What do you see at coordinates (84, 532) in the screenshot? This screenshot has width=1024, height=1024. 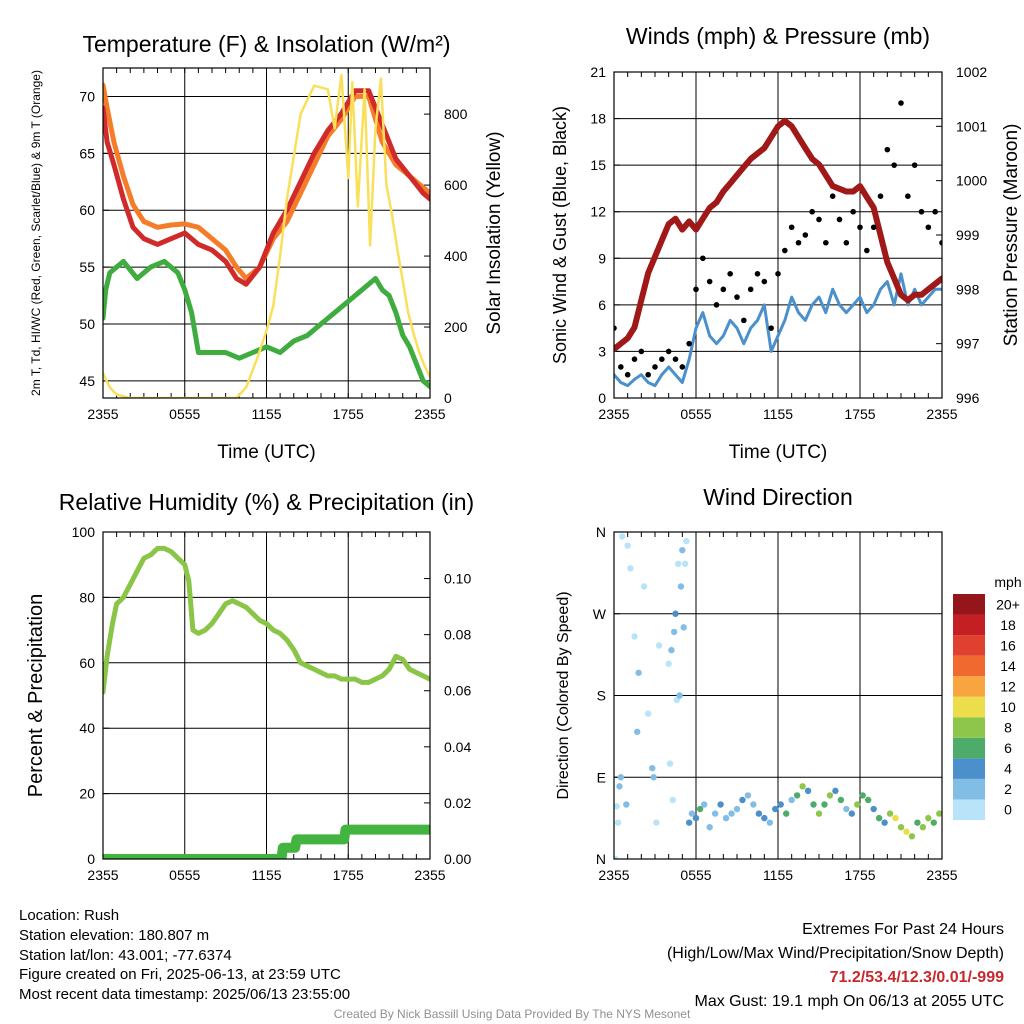 I see `y-tick-label: 100` at bounding box center [84, 532].